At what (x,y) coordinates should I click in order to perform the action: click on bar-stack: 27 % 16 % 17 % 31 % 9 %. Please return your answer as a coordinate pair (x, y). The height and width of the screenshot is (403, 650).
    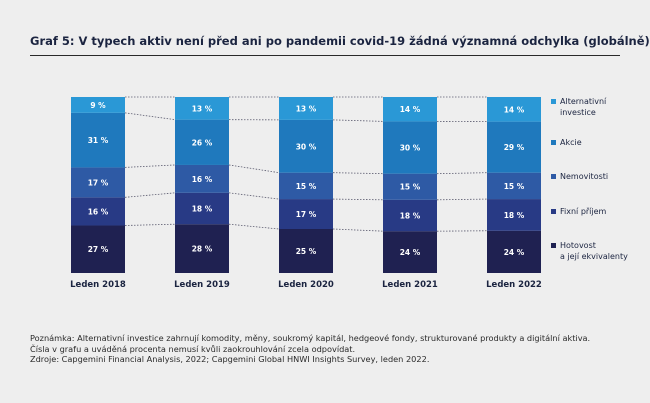
    Looking at the image, I should click on (98, 185).